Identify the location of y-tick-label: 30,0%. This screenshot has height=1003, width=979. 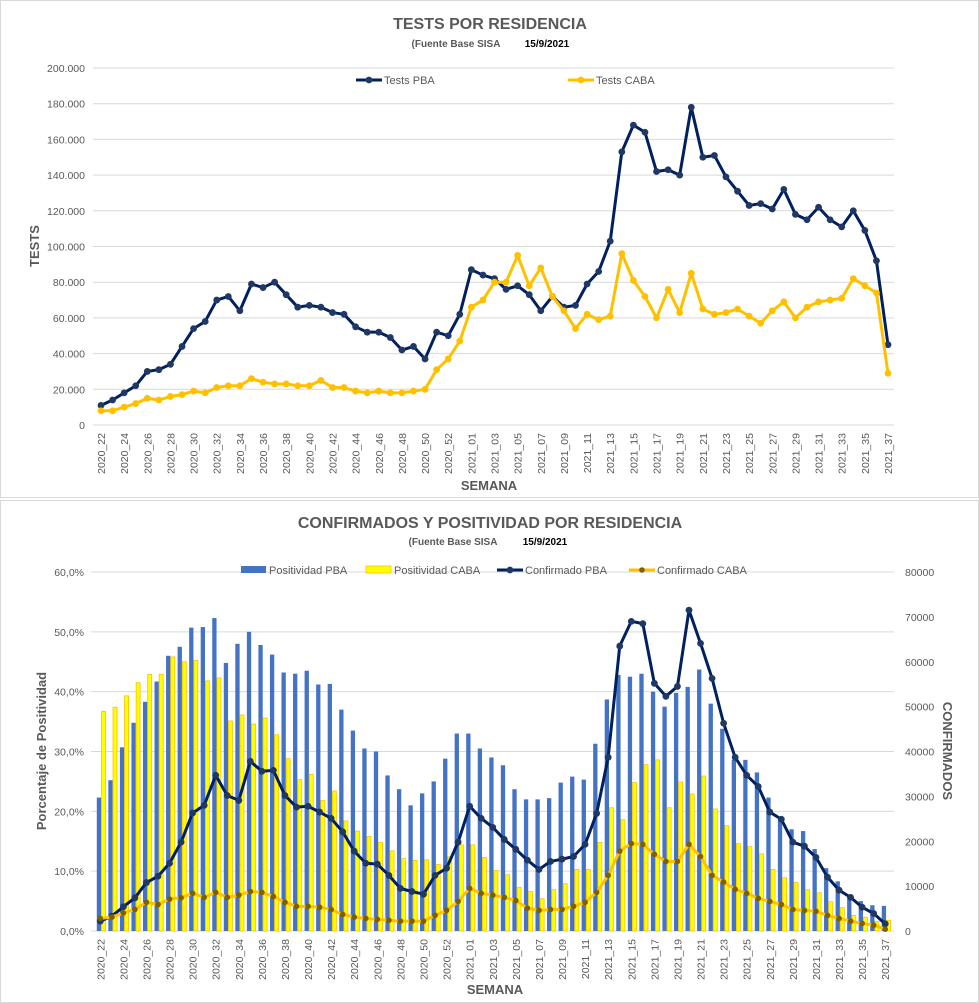
(69, 753).